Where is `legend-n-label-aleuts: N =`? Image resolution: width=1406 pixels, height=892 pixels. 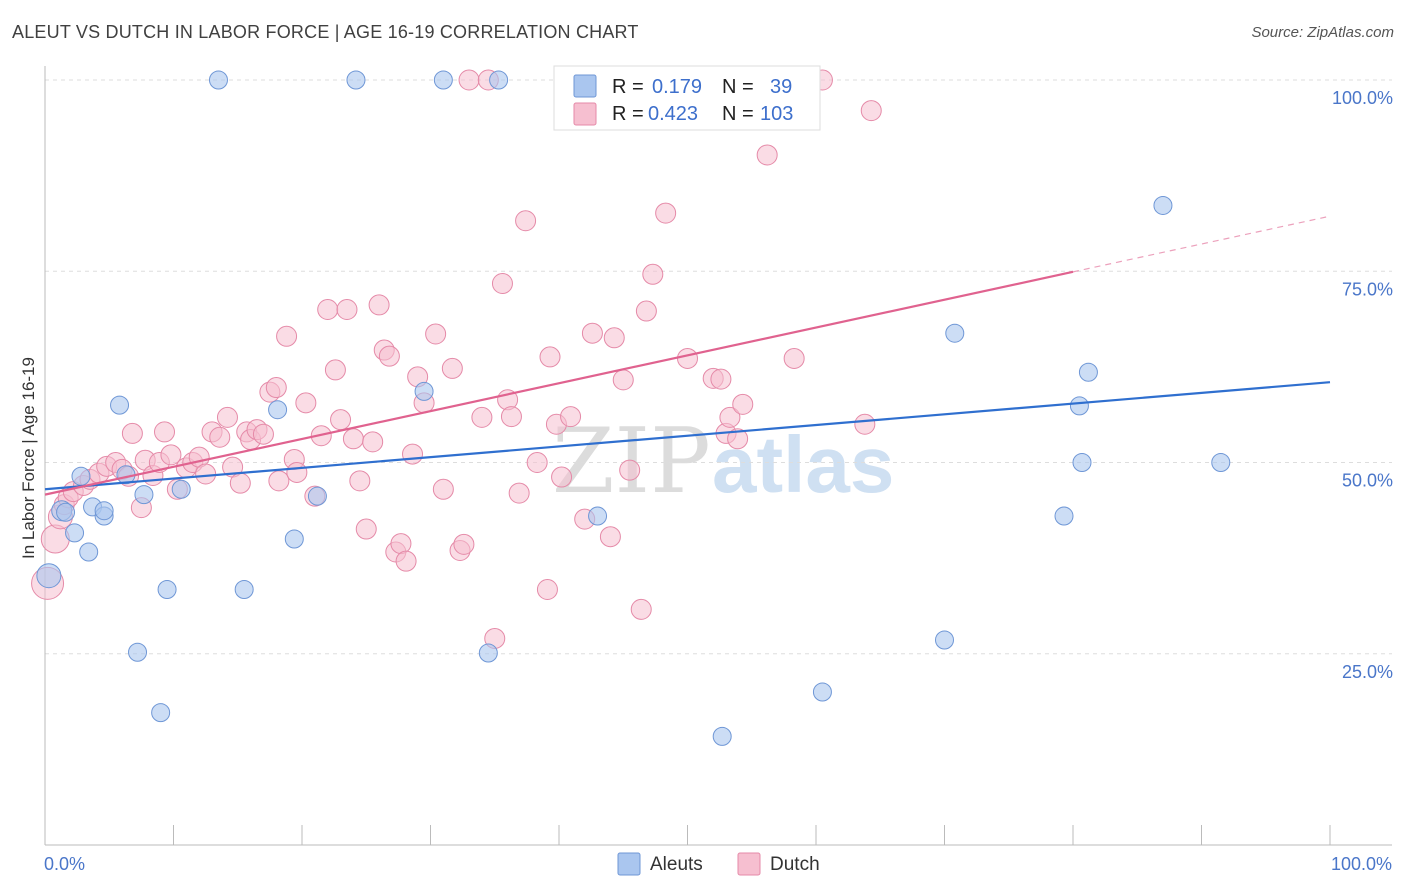 legend-n-label-aleuts: N = is located at coordinates (738, 87).